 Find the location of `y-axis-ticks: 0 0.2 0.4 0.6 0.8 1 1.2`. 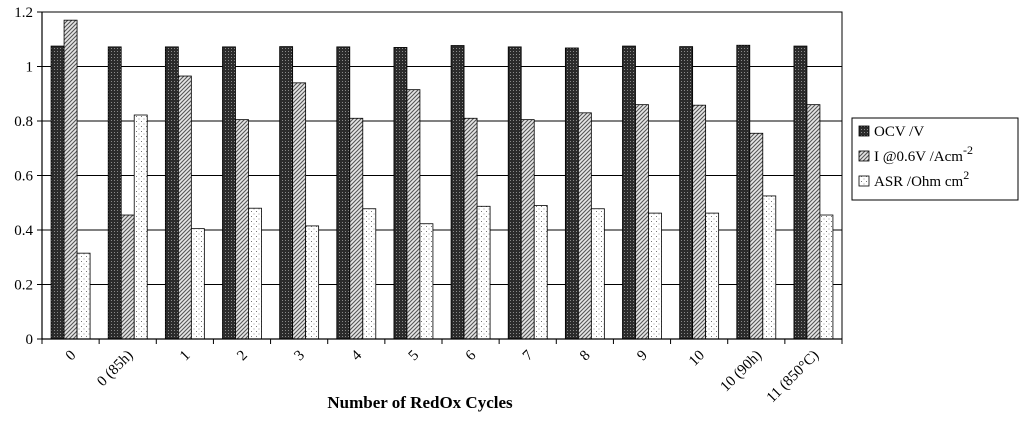

y-axis-ticks: 0 0.2 0.4 0.6 0.8 1 1.2 is located at coordinates (28, 176).